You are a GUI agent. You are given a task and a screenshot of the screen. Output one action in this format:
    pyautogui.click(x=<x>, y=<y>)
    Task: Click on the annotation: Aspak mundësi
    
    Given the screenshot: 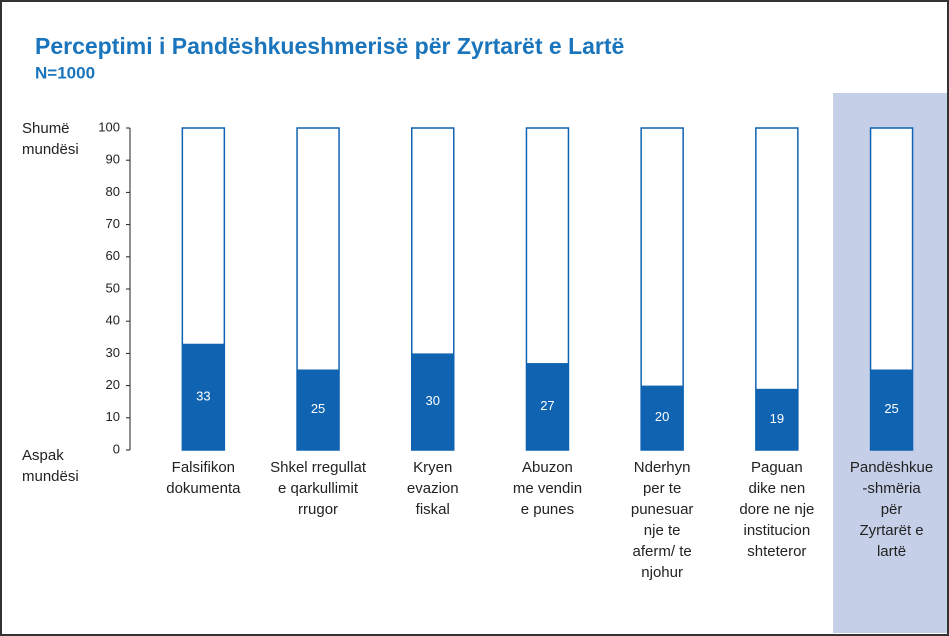 What is the action you would take?
    pyautogui.click(x=50, y=466)
    